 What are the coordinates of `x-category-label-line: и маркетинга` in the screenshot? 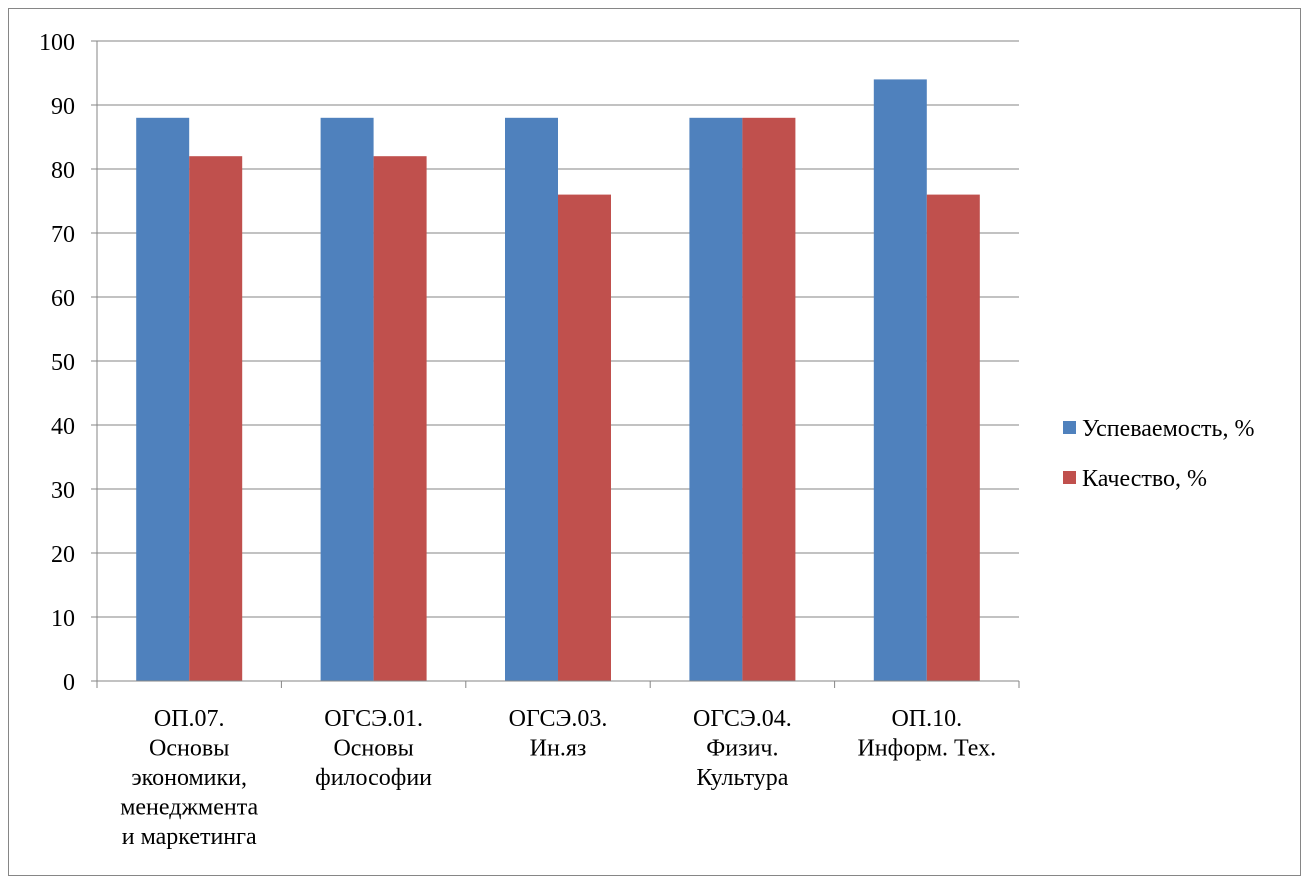 It's located at (189, 837).